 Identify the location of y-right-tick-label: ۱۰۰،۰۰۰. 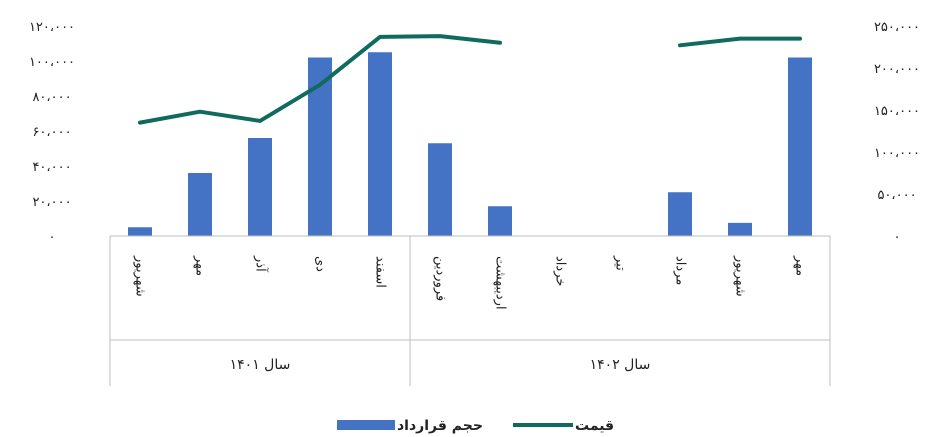
(897, 153).